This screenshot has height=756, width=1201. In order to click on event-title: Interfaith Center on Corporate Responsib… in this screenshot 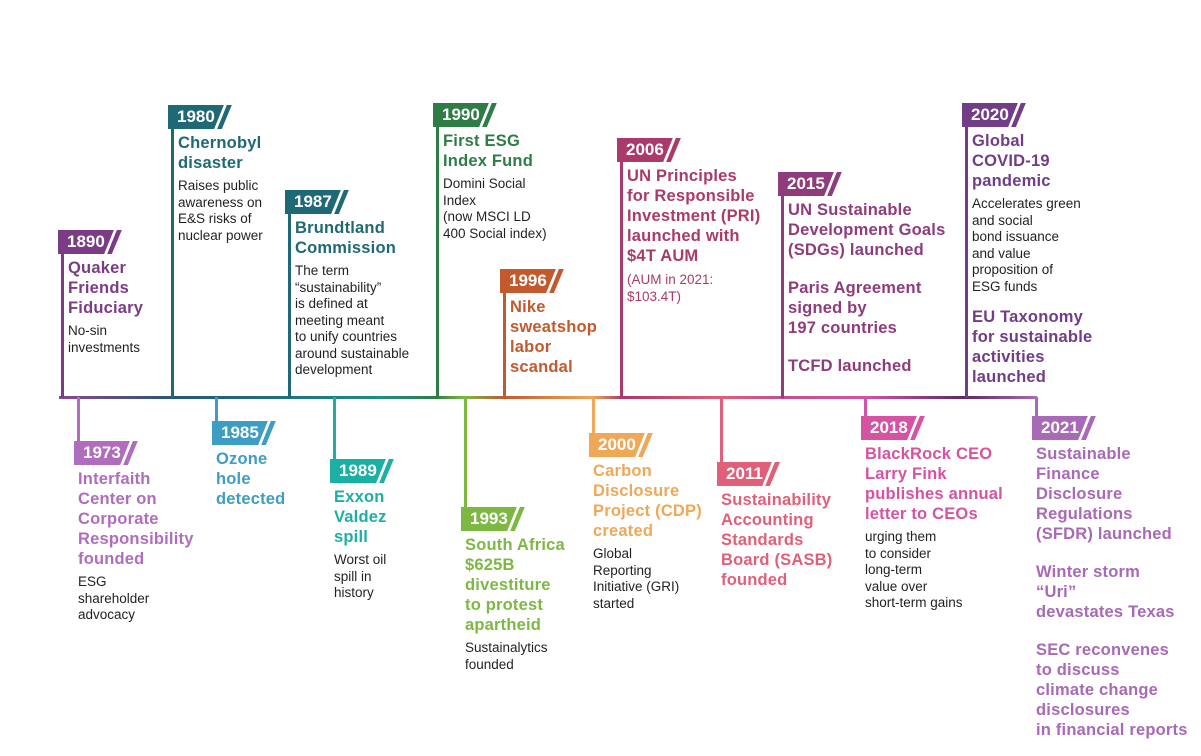, I will do `click(136, 519)`.